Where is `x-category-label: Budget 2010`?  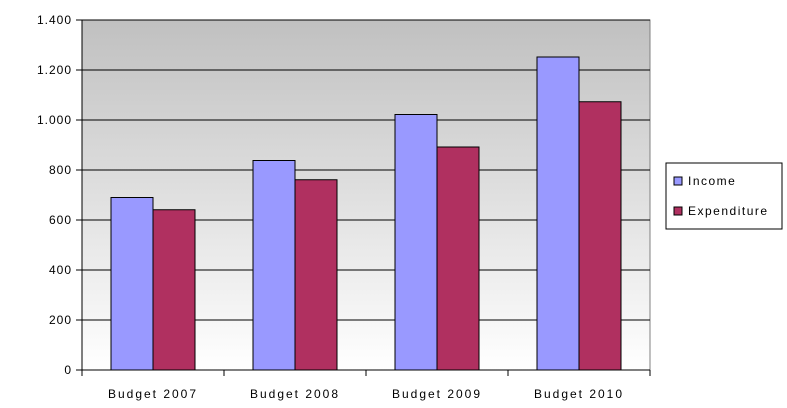
x-category-label: Budget 2010 is located at coordinates (579, 394).